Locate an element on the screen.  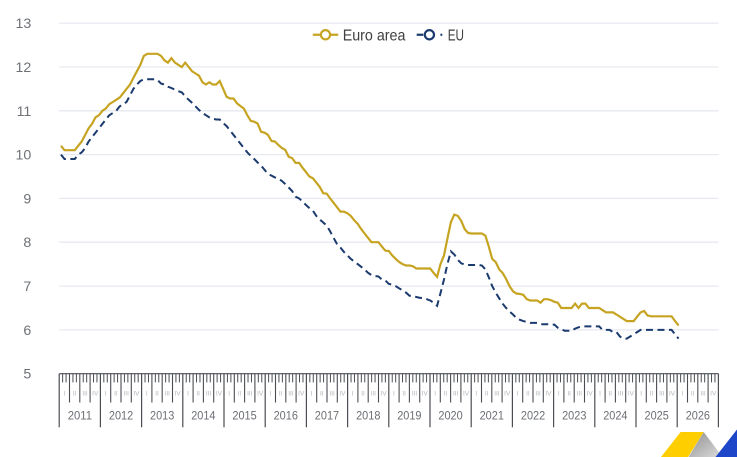
svg-text: EU is located at coordinates (456, 35).